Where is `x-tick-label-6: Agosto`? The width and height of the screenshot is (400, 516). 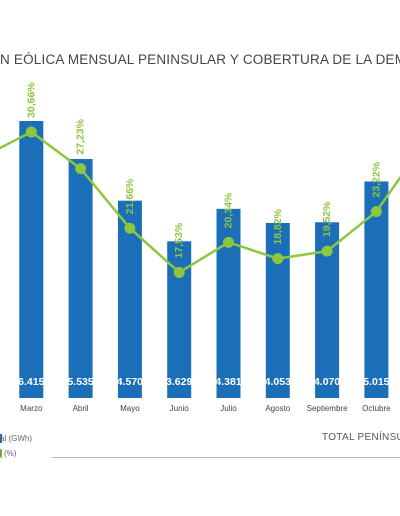 x-tick-label-6: Agosto is located at coordinates (277, 408).